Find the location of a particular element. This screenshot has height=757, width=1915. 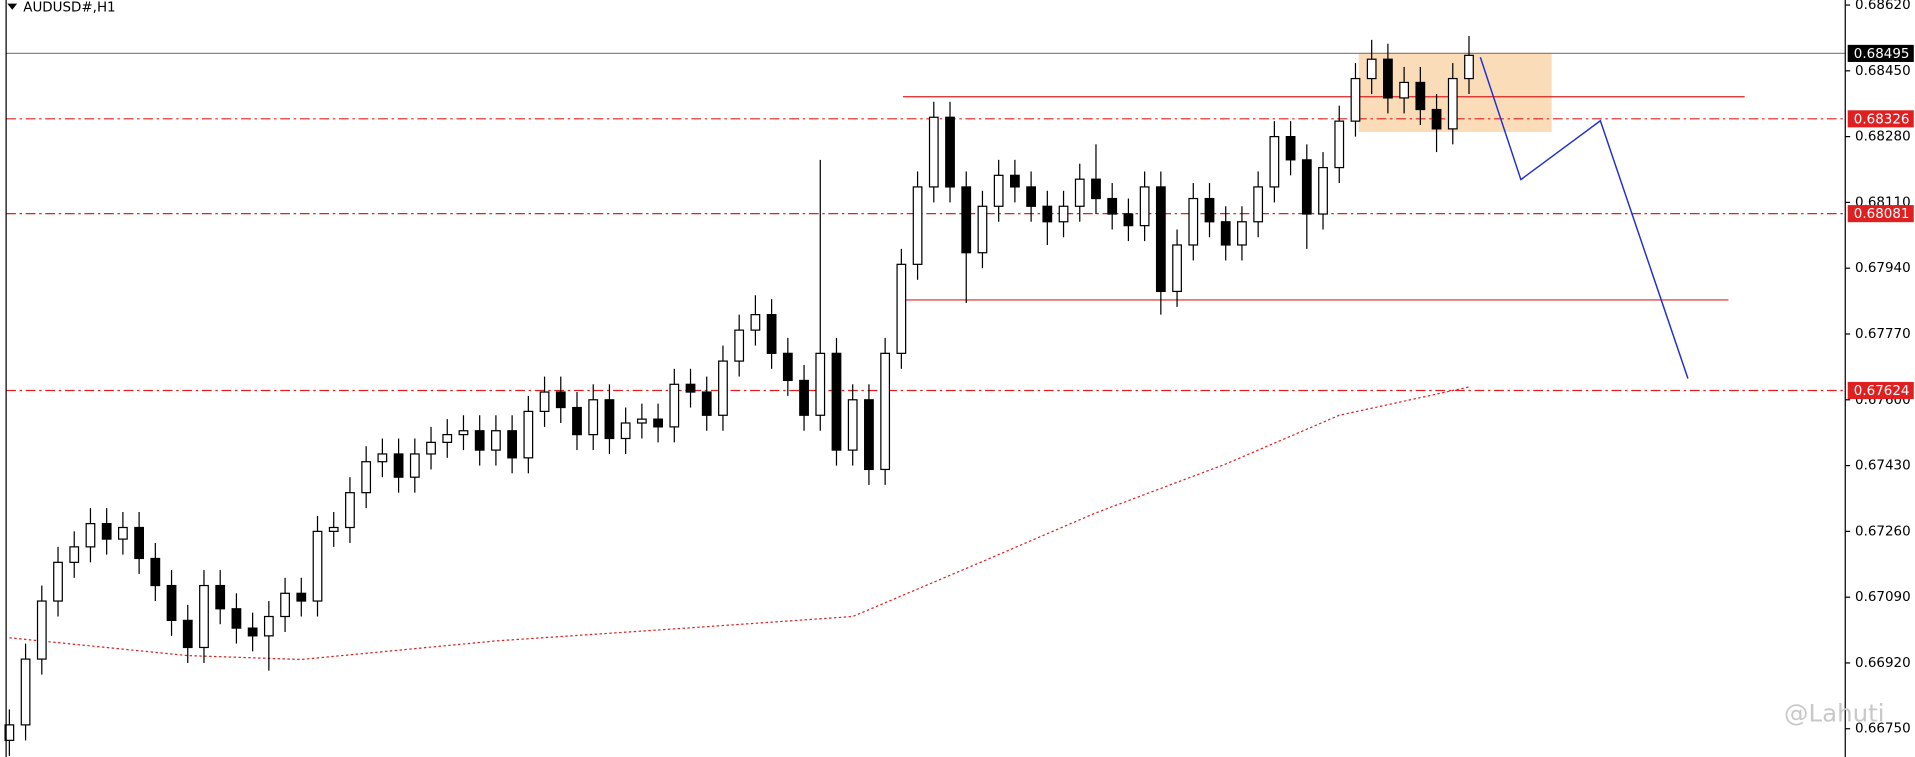

y-tick-label: 0.67940 is located at coordinates (1883, 268).